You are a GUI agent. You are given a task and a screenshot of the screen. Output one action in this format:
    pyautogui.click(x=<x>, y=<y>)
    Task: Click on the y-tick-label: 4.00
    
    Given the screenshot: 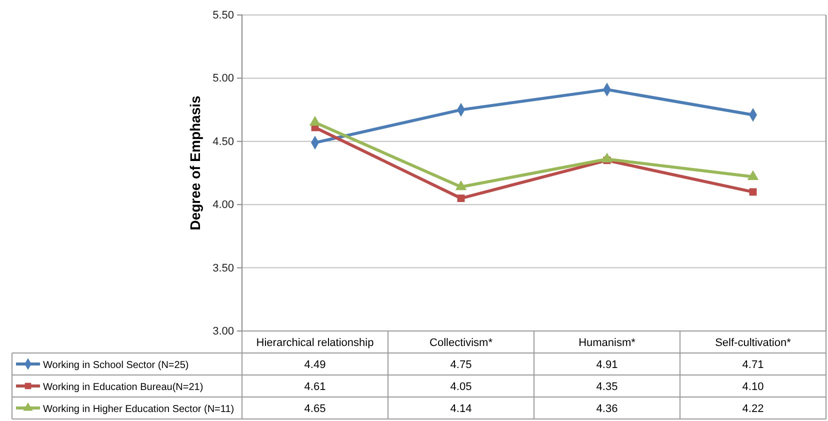 What is the action you would take?
    pyautogui.click(x=223, y=205)
    